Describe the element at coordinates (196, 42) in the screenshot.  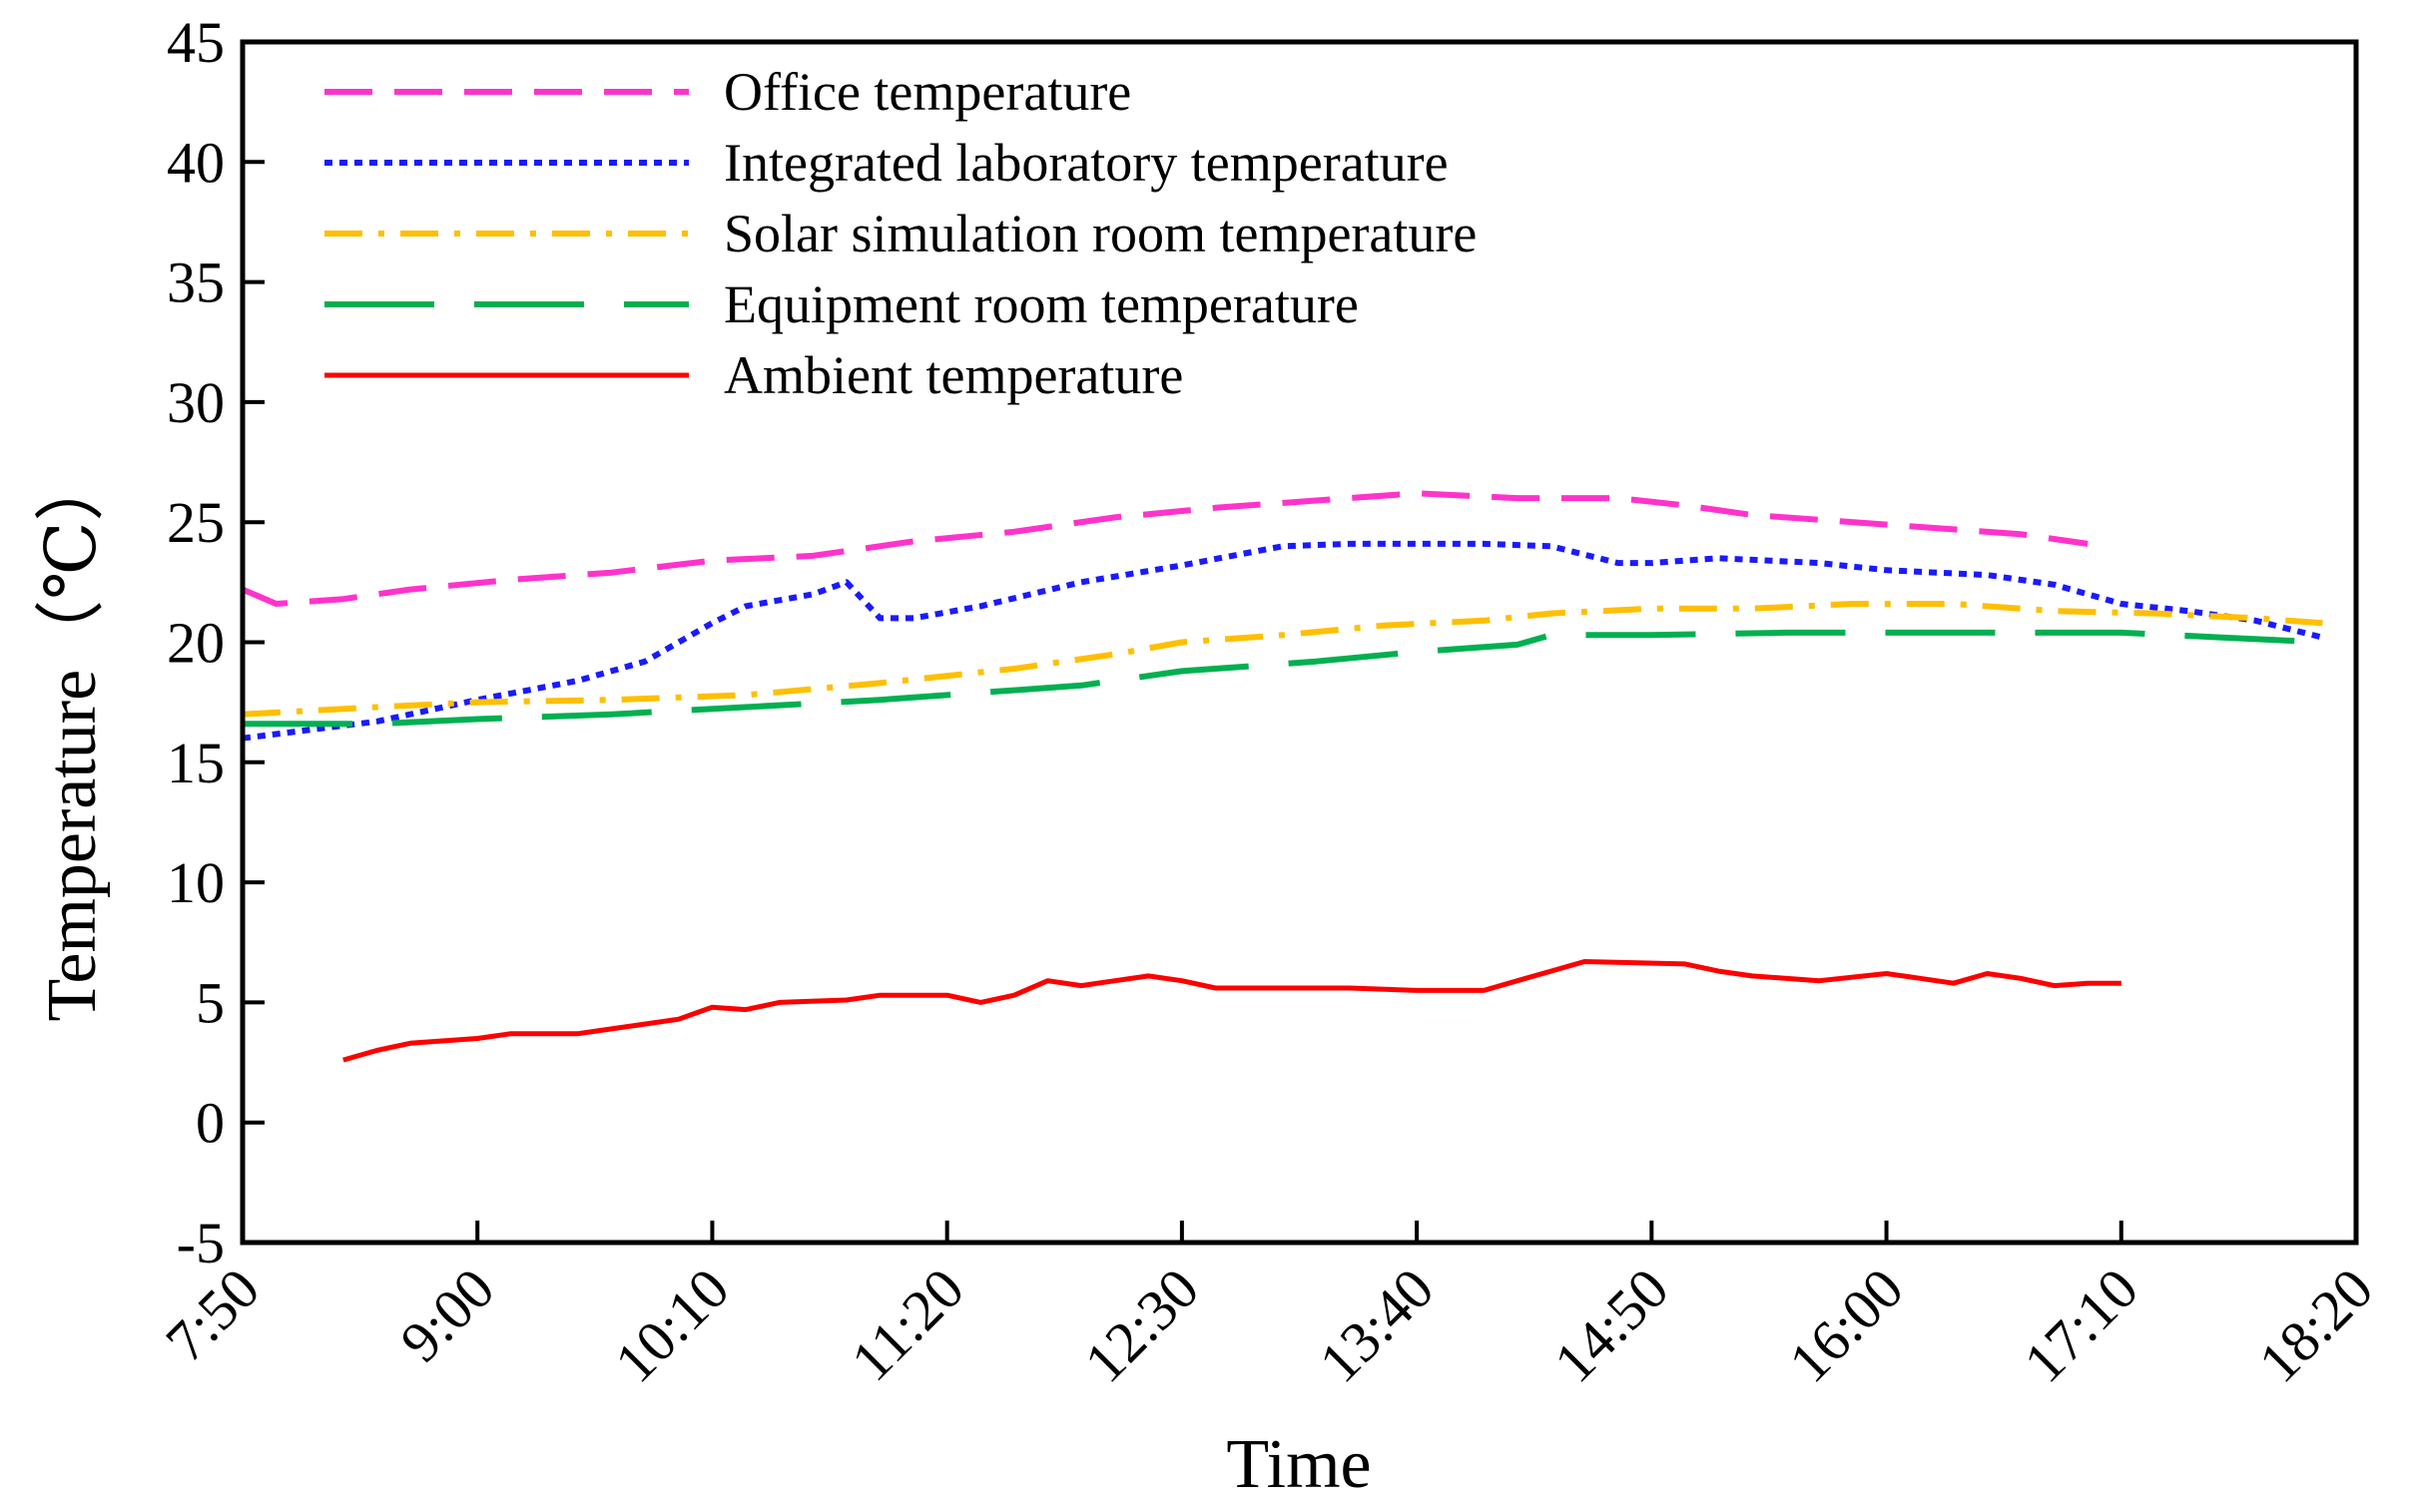
I see `y-tick-label: 45` at that location.